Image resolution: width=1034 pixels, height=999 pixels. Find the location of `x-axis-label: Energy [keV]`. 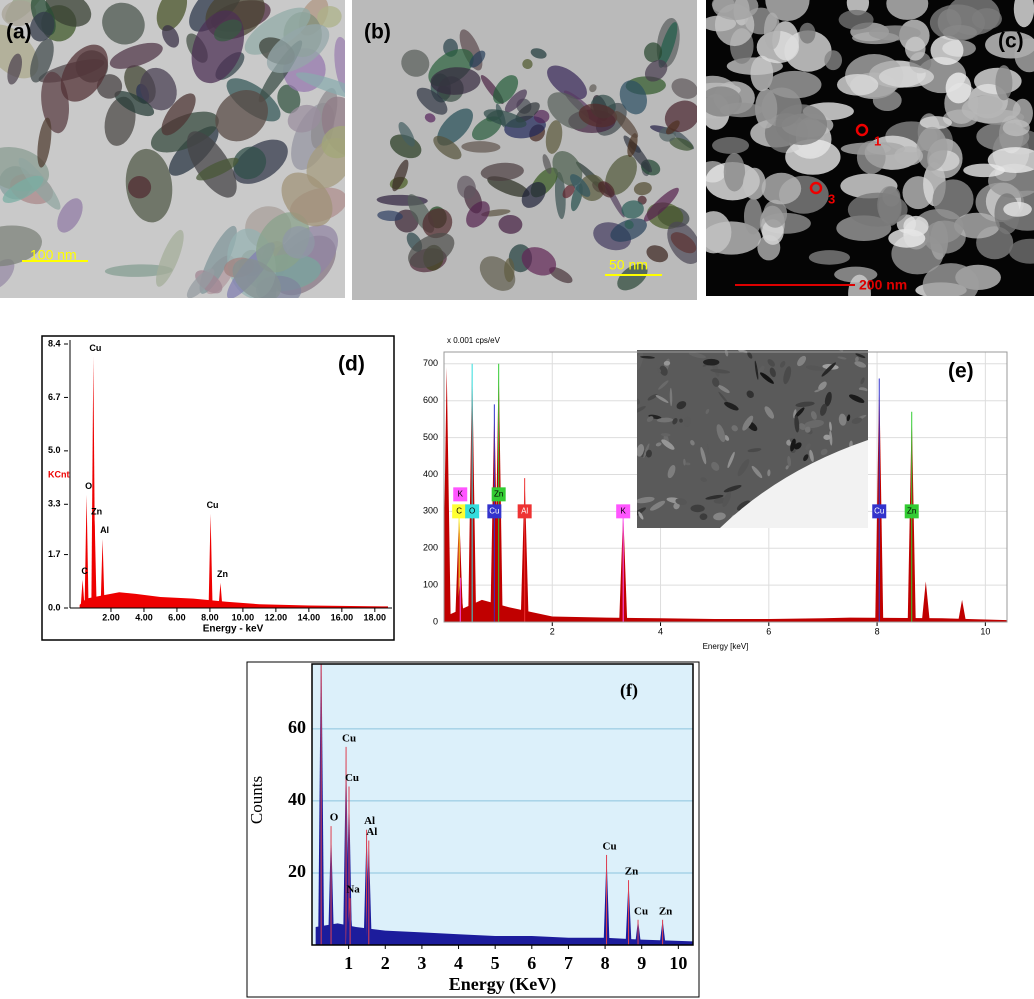

x-axis-label: Energy [keV] is located at coordinates (726, 646).